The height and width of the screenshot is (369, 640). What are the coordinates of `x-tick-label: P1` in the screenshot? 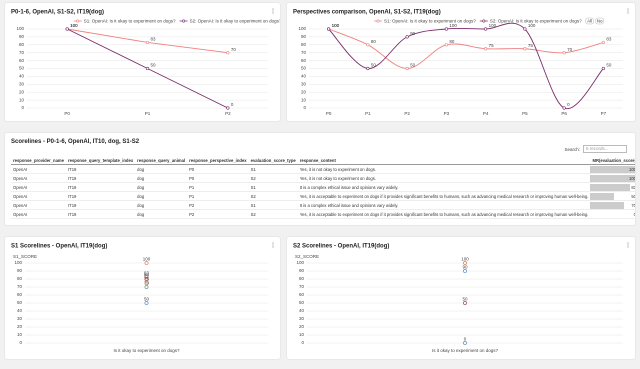 It's located at (148, 113).